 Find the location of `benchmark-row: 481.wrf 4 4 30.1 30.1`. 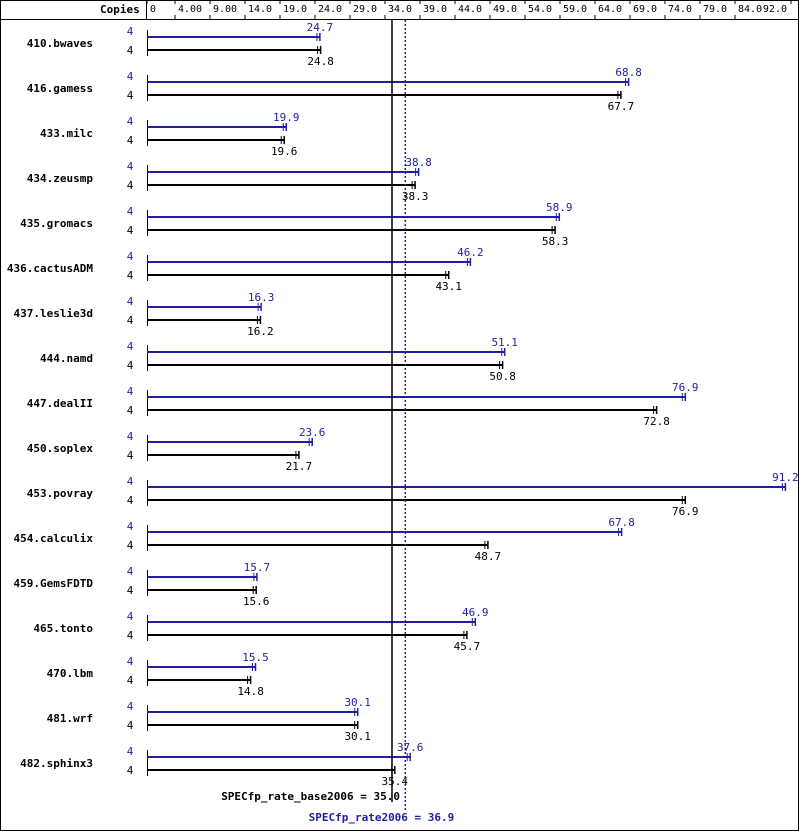

benchmark-row: 481.wrf 4 4 30.1 30.1 is located at coordinates (209, 719).